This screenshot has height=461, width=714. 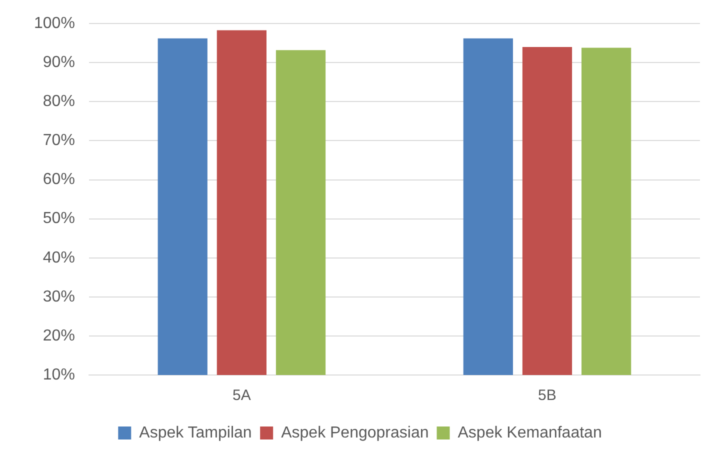 I want to click on y-tick-label: 100%, so click(x=54, y=23).